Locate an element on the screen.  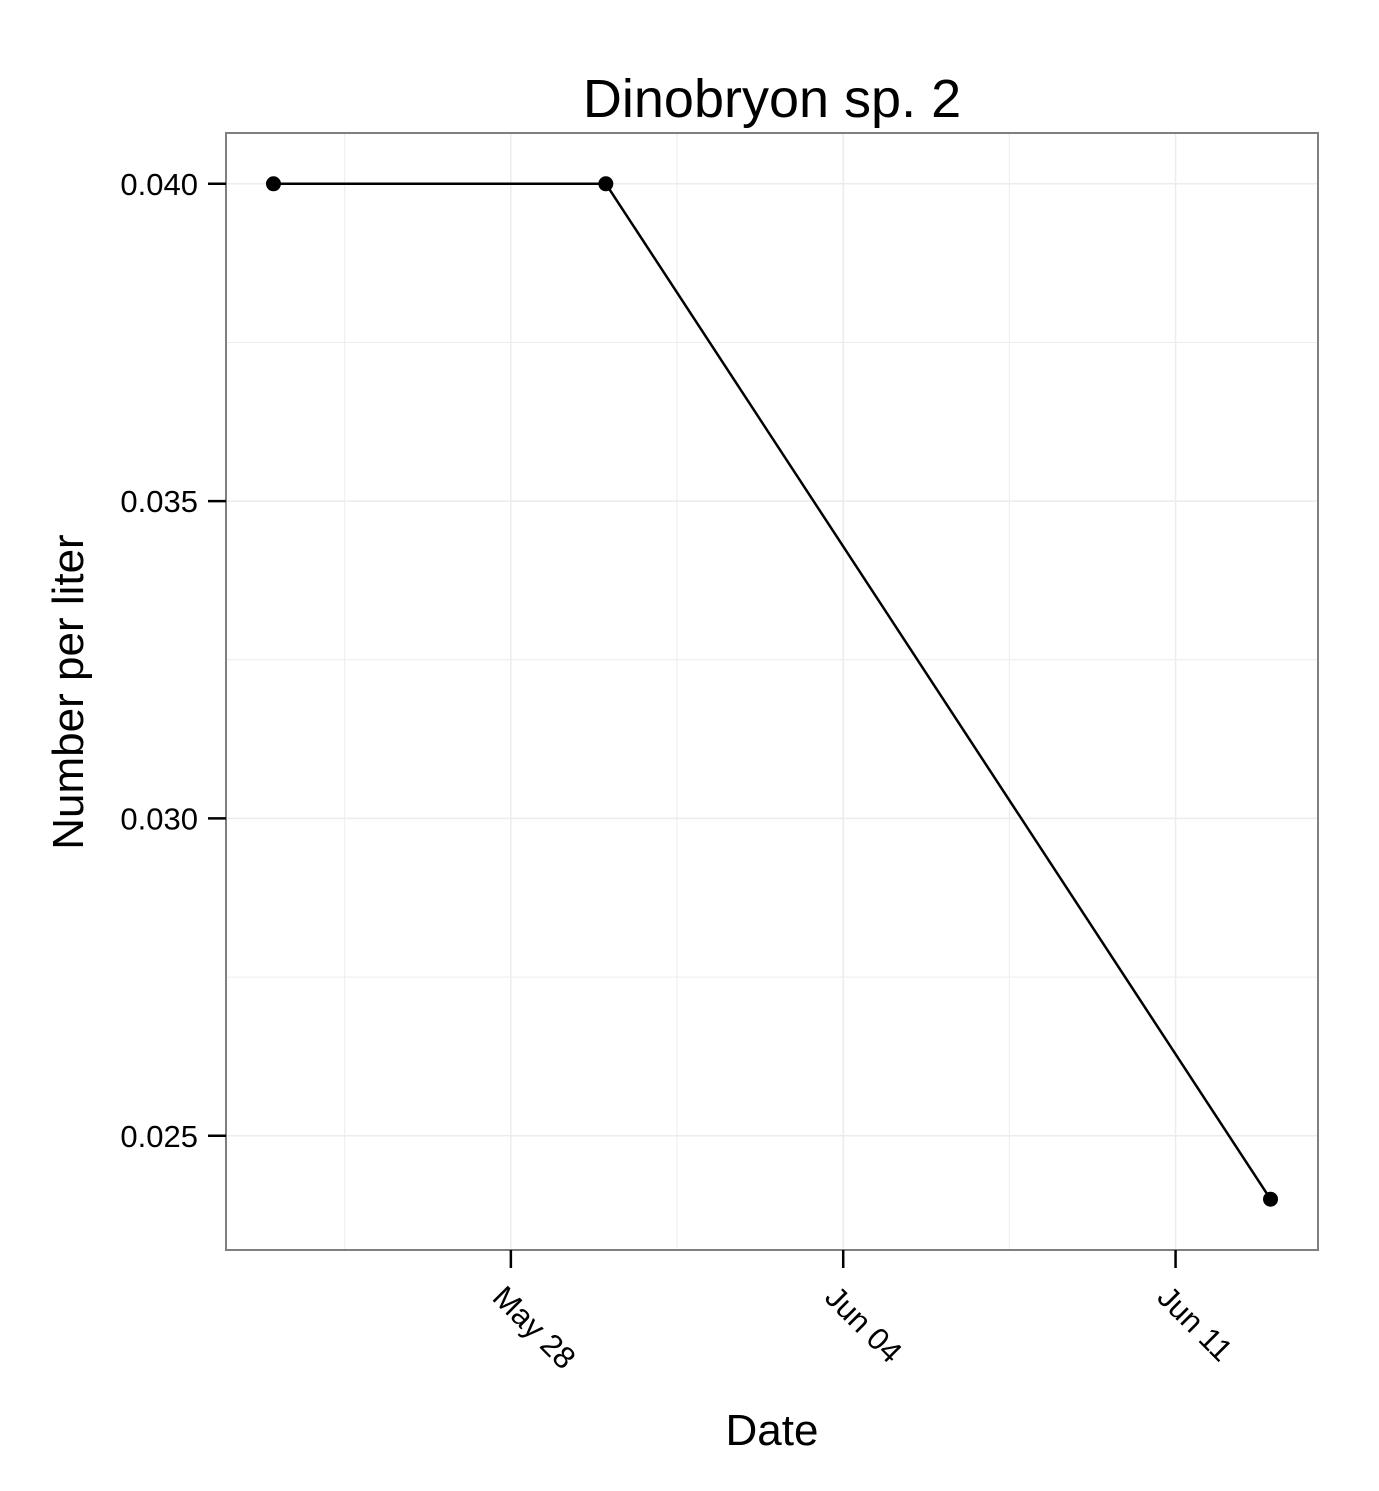
x-tick-label: Jun 04 is located at coordinates (863, 1324).